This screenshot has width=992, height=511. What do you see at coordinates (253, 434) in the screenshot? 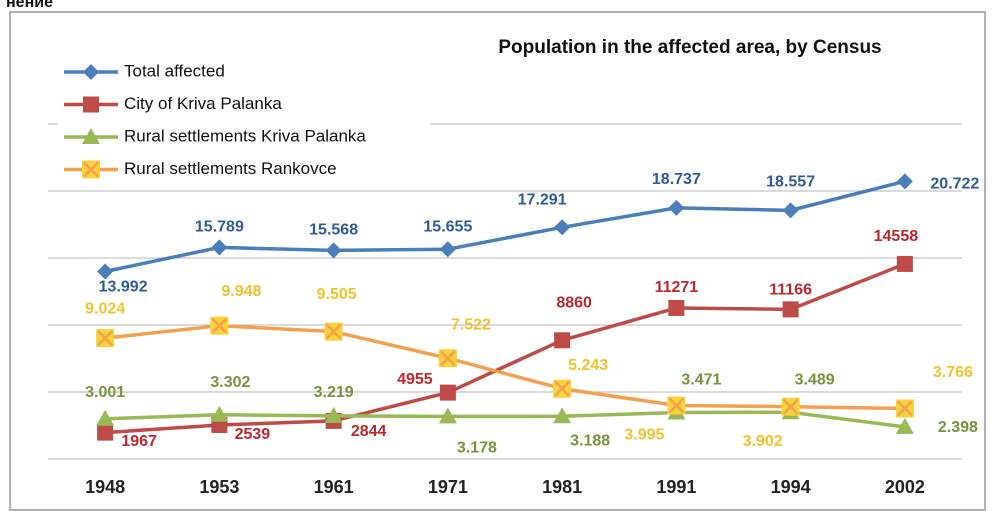
I see `data-label: 2539` at bounding box center [253, 434].